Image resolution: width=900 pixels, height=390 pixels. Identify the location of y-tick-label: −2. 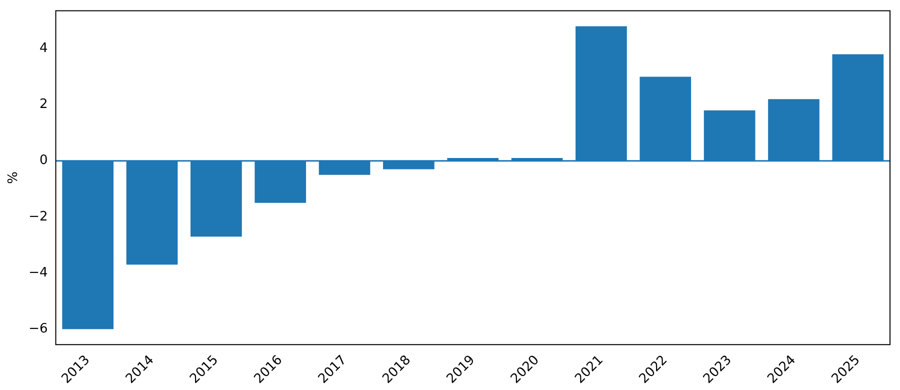
(38, 216).